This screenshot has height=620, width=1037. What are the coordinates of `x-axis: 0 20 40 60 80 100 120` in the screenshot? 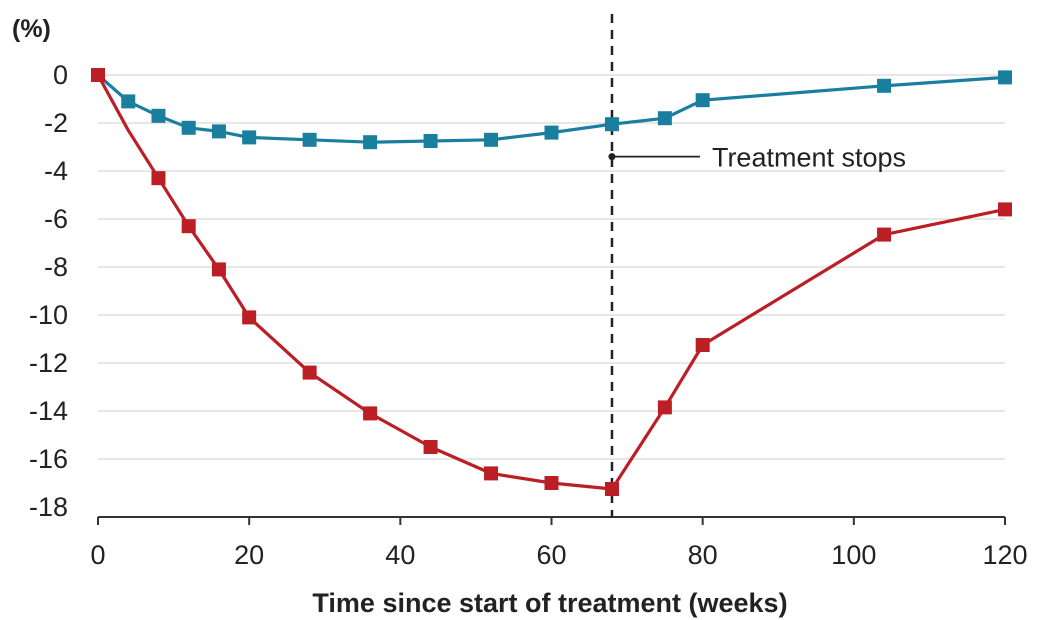 It's located at (559, 543).